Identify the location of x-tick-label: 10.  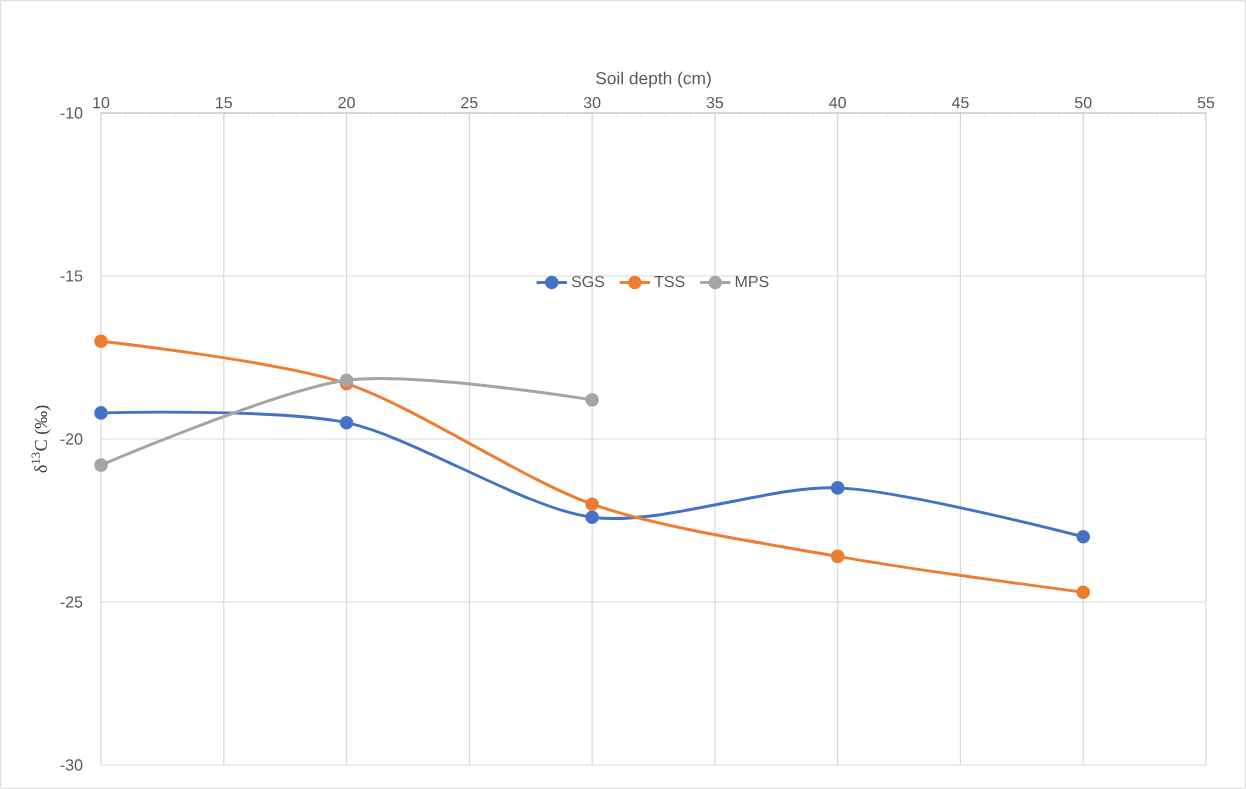
(101, 102).